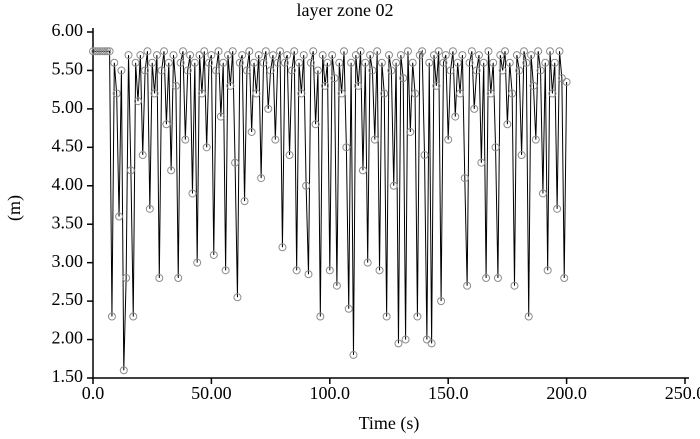  What do you see at coordinates (68, 30) in the screenshot?
I see `y-tick-label: 6.00` at bounding box center [68, 30].